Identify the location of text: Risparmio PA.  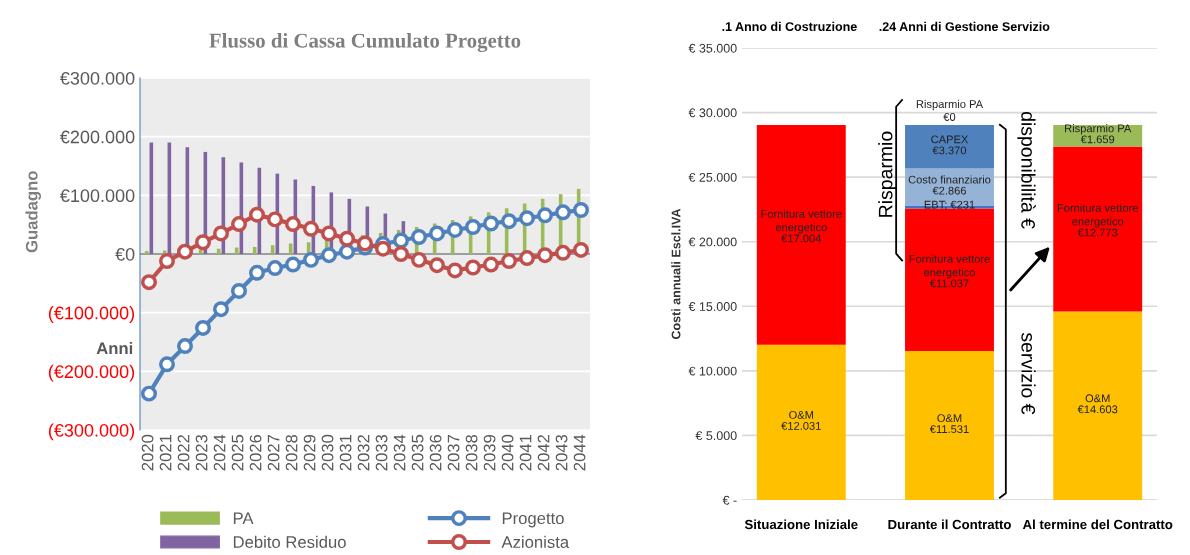
(950, 105).